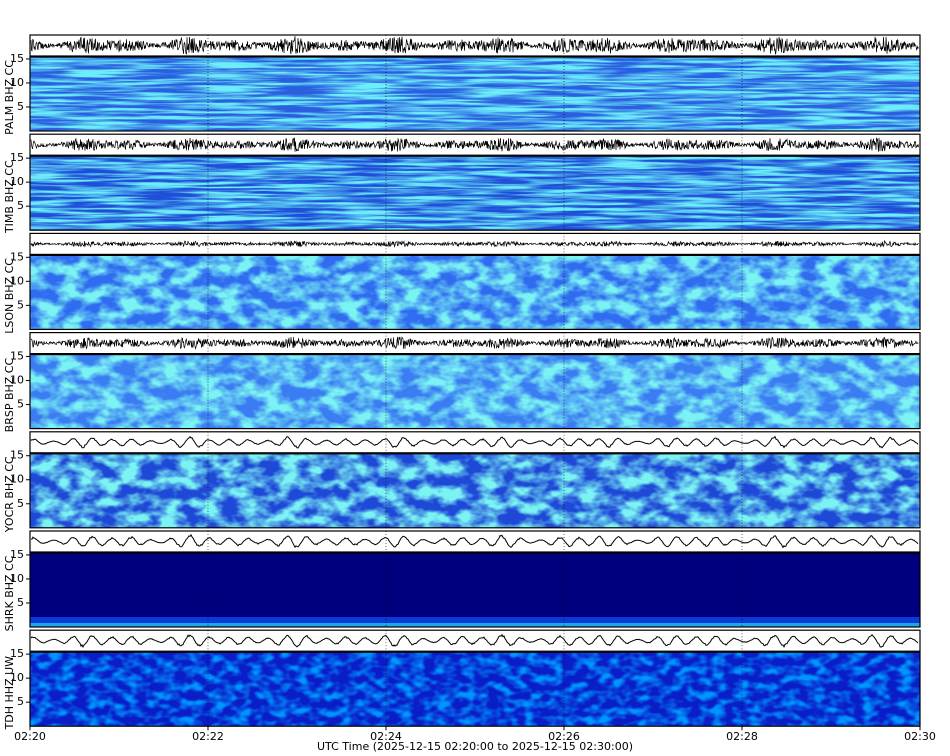 This screenshot has height=756, width=950. I want to click on x-tick-label: 02:20, so click(30, 736).